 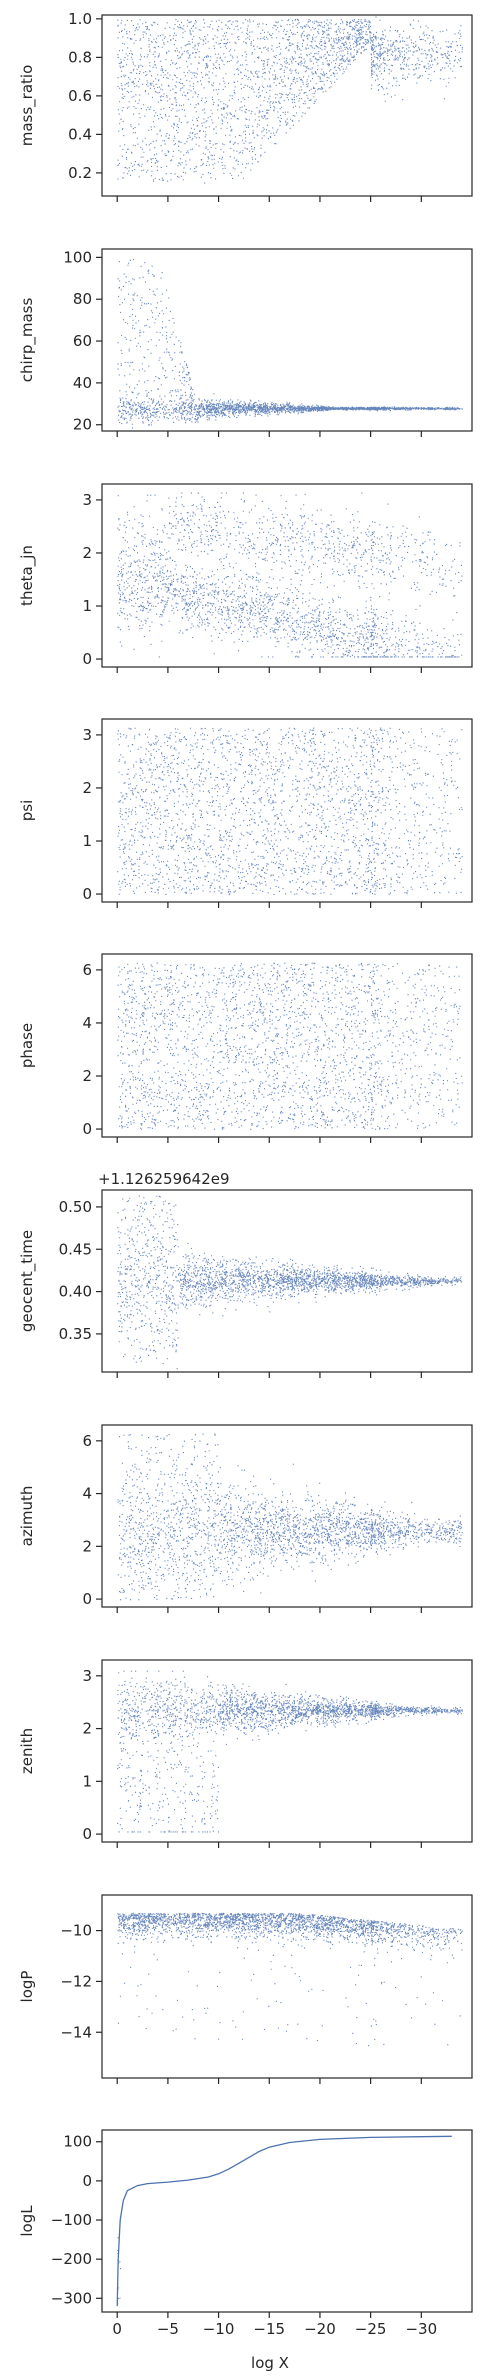 I want to click on series-line, so click(x=284, y=2221).